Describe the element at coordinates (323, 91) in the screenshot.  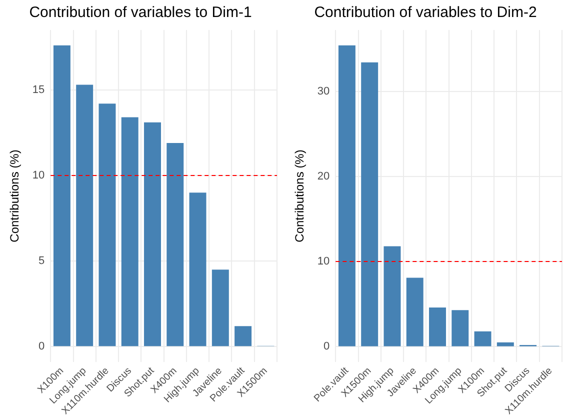
I see `y-tick-label: 30` at that location.